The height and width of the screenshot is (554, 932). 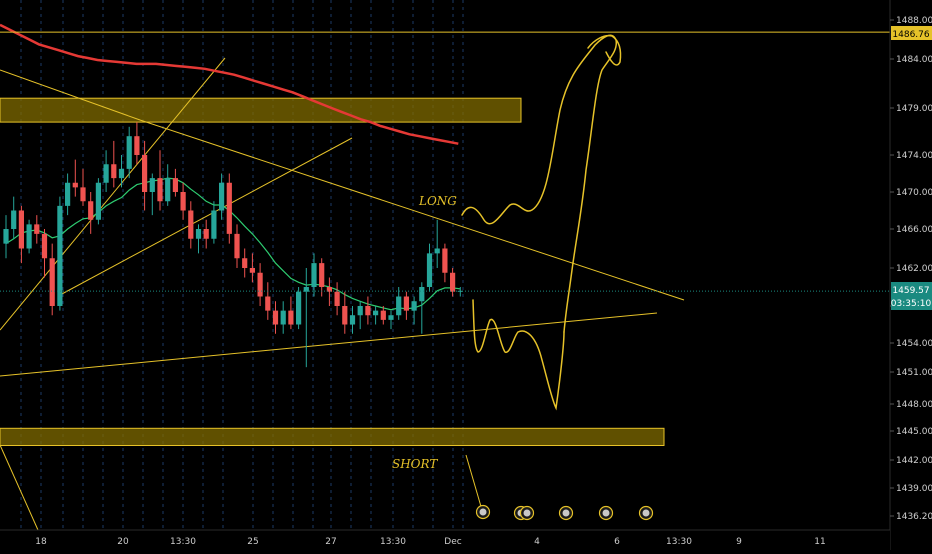 I want to click on last-price-label: 1459.57 03:35:10, so click(x=911, y=296).